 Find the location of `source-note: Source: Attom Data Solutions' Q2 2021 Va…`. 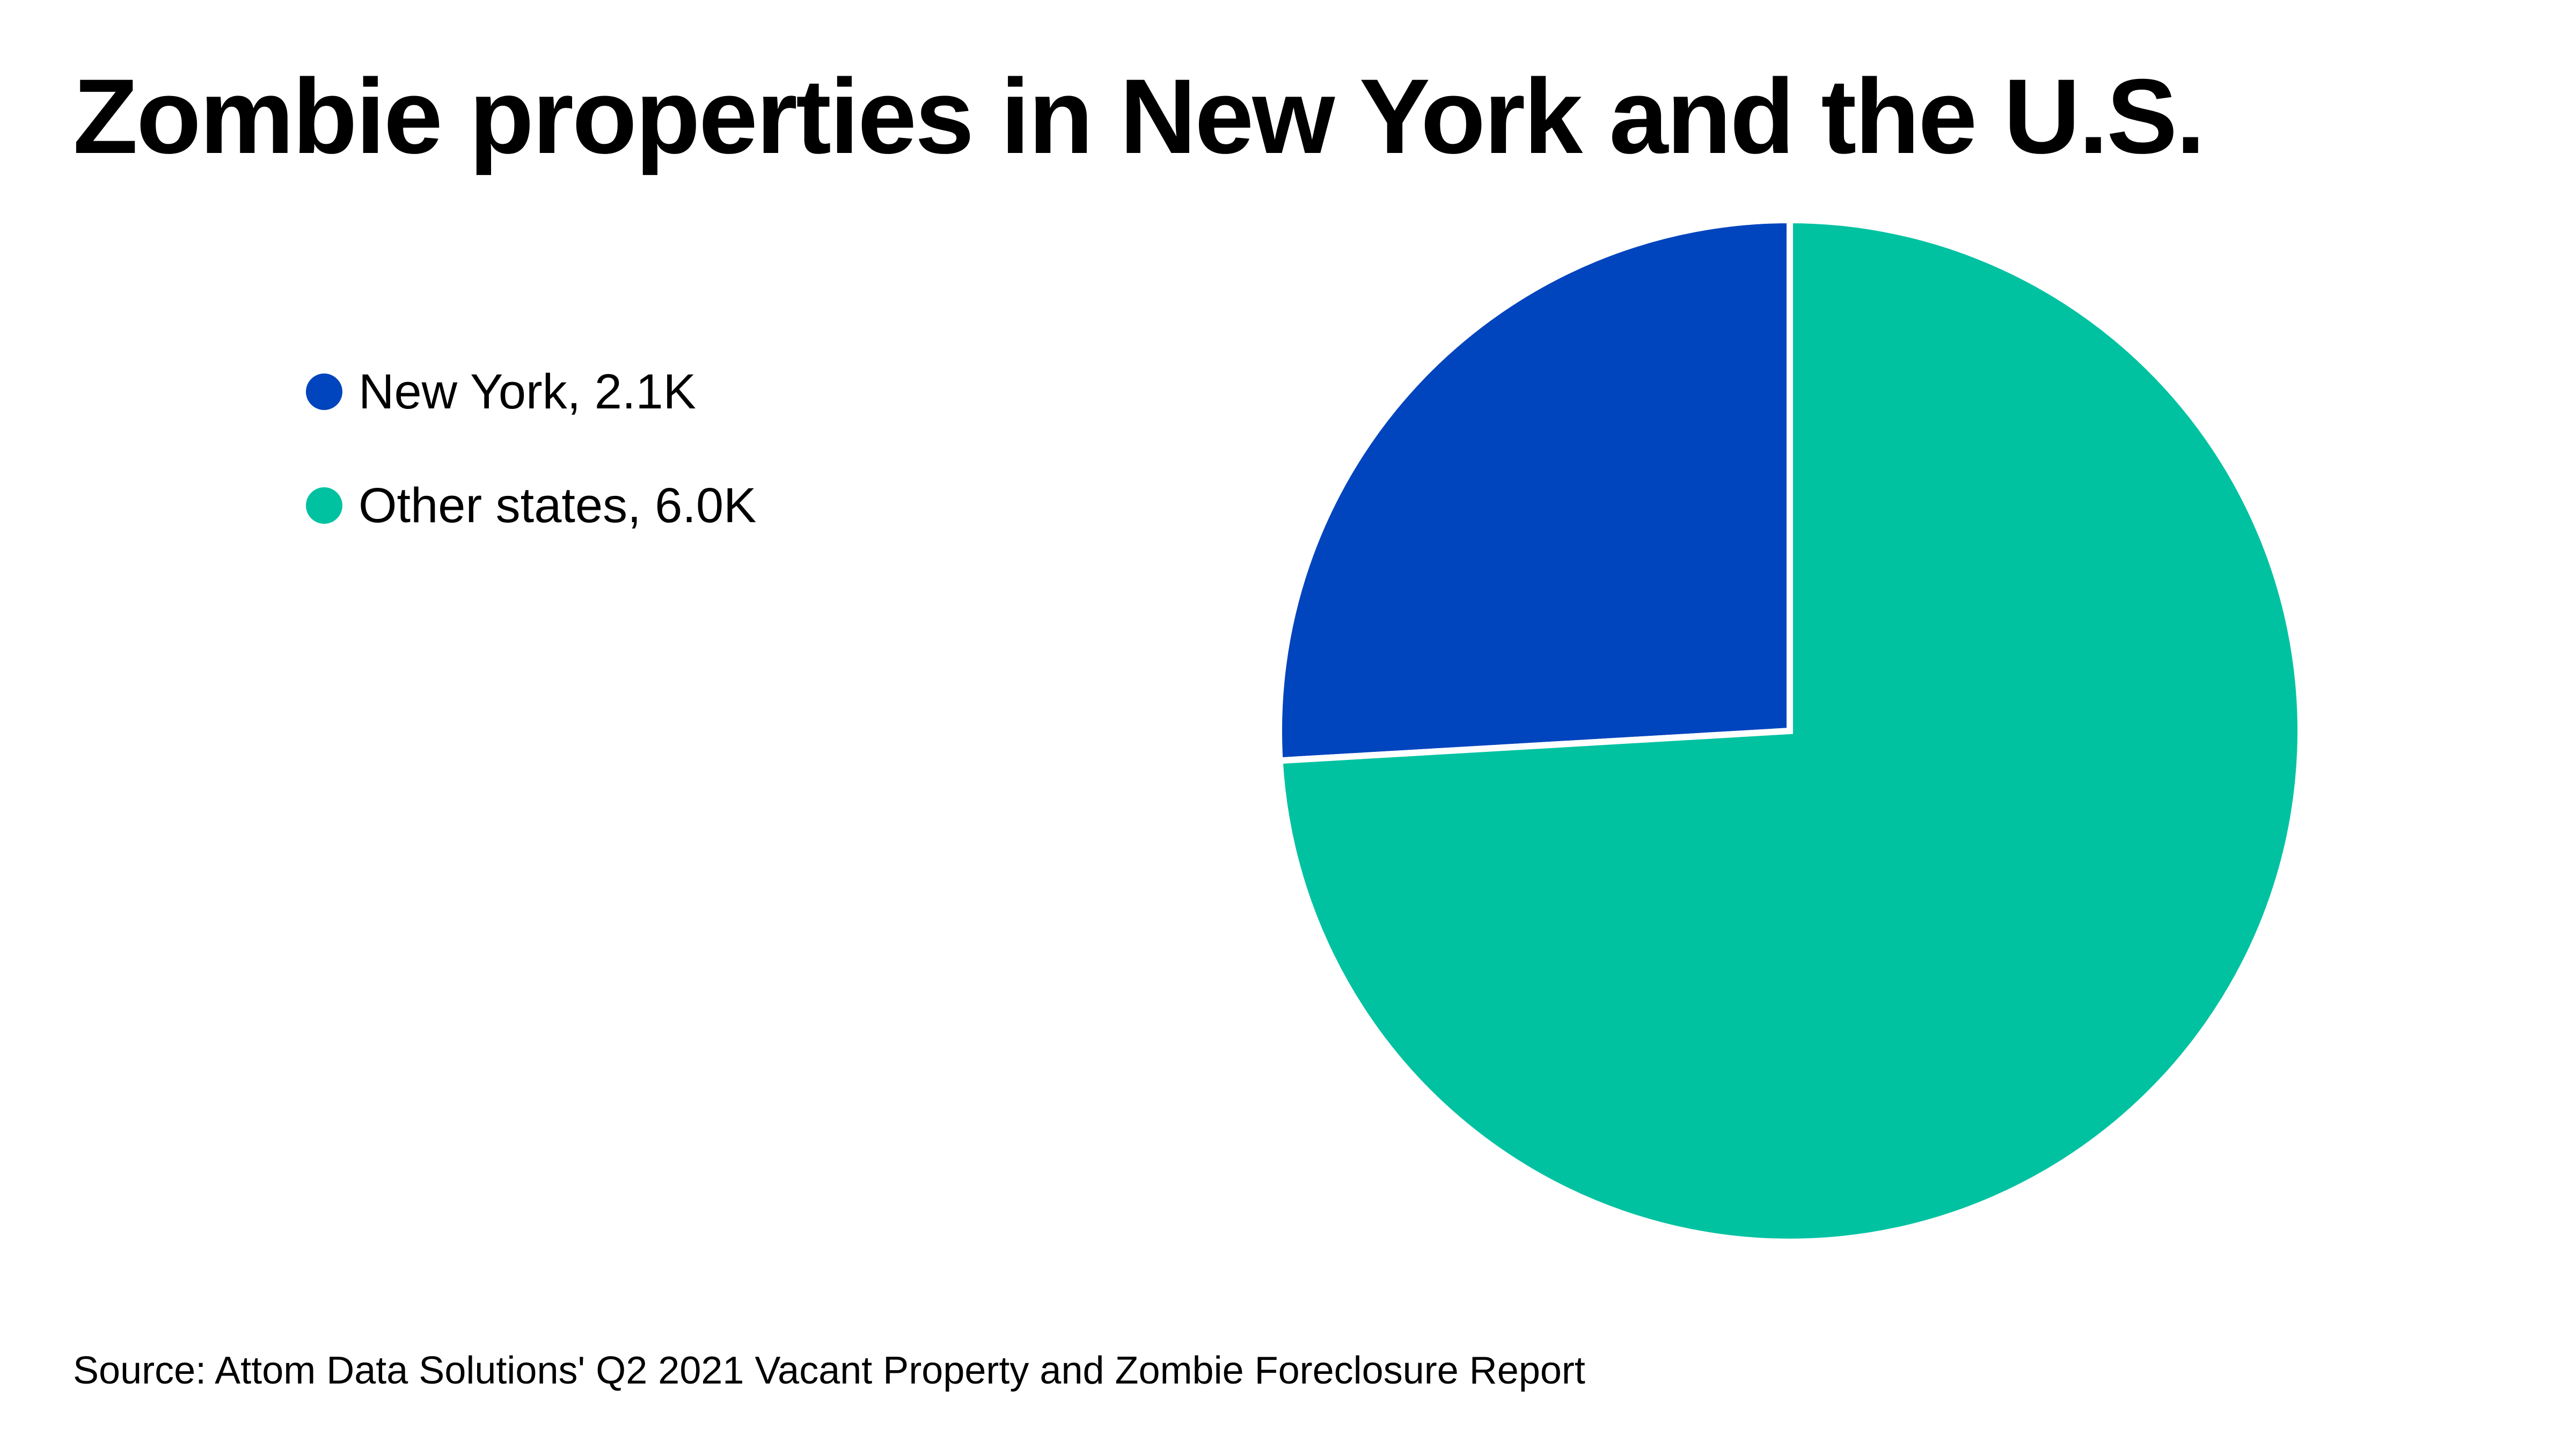

source-note: Source: Attom Data Solutions' Q2 2021 Va… is located at coordinates (829, 1370).